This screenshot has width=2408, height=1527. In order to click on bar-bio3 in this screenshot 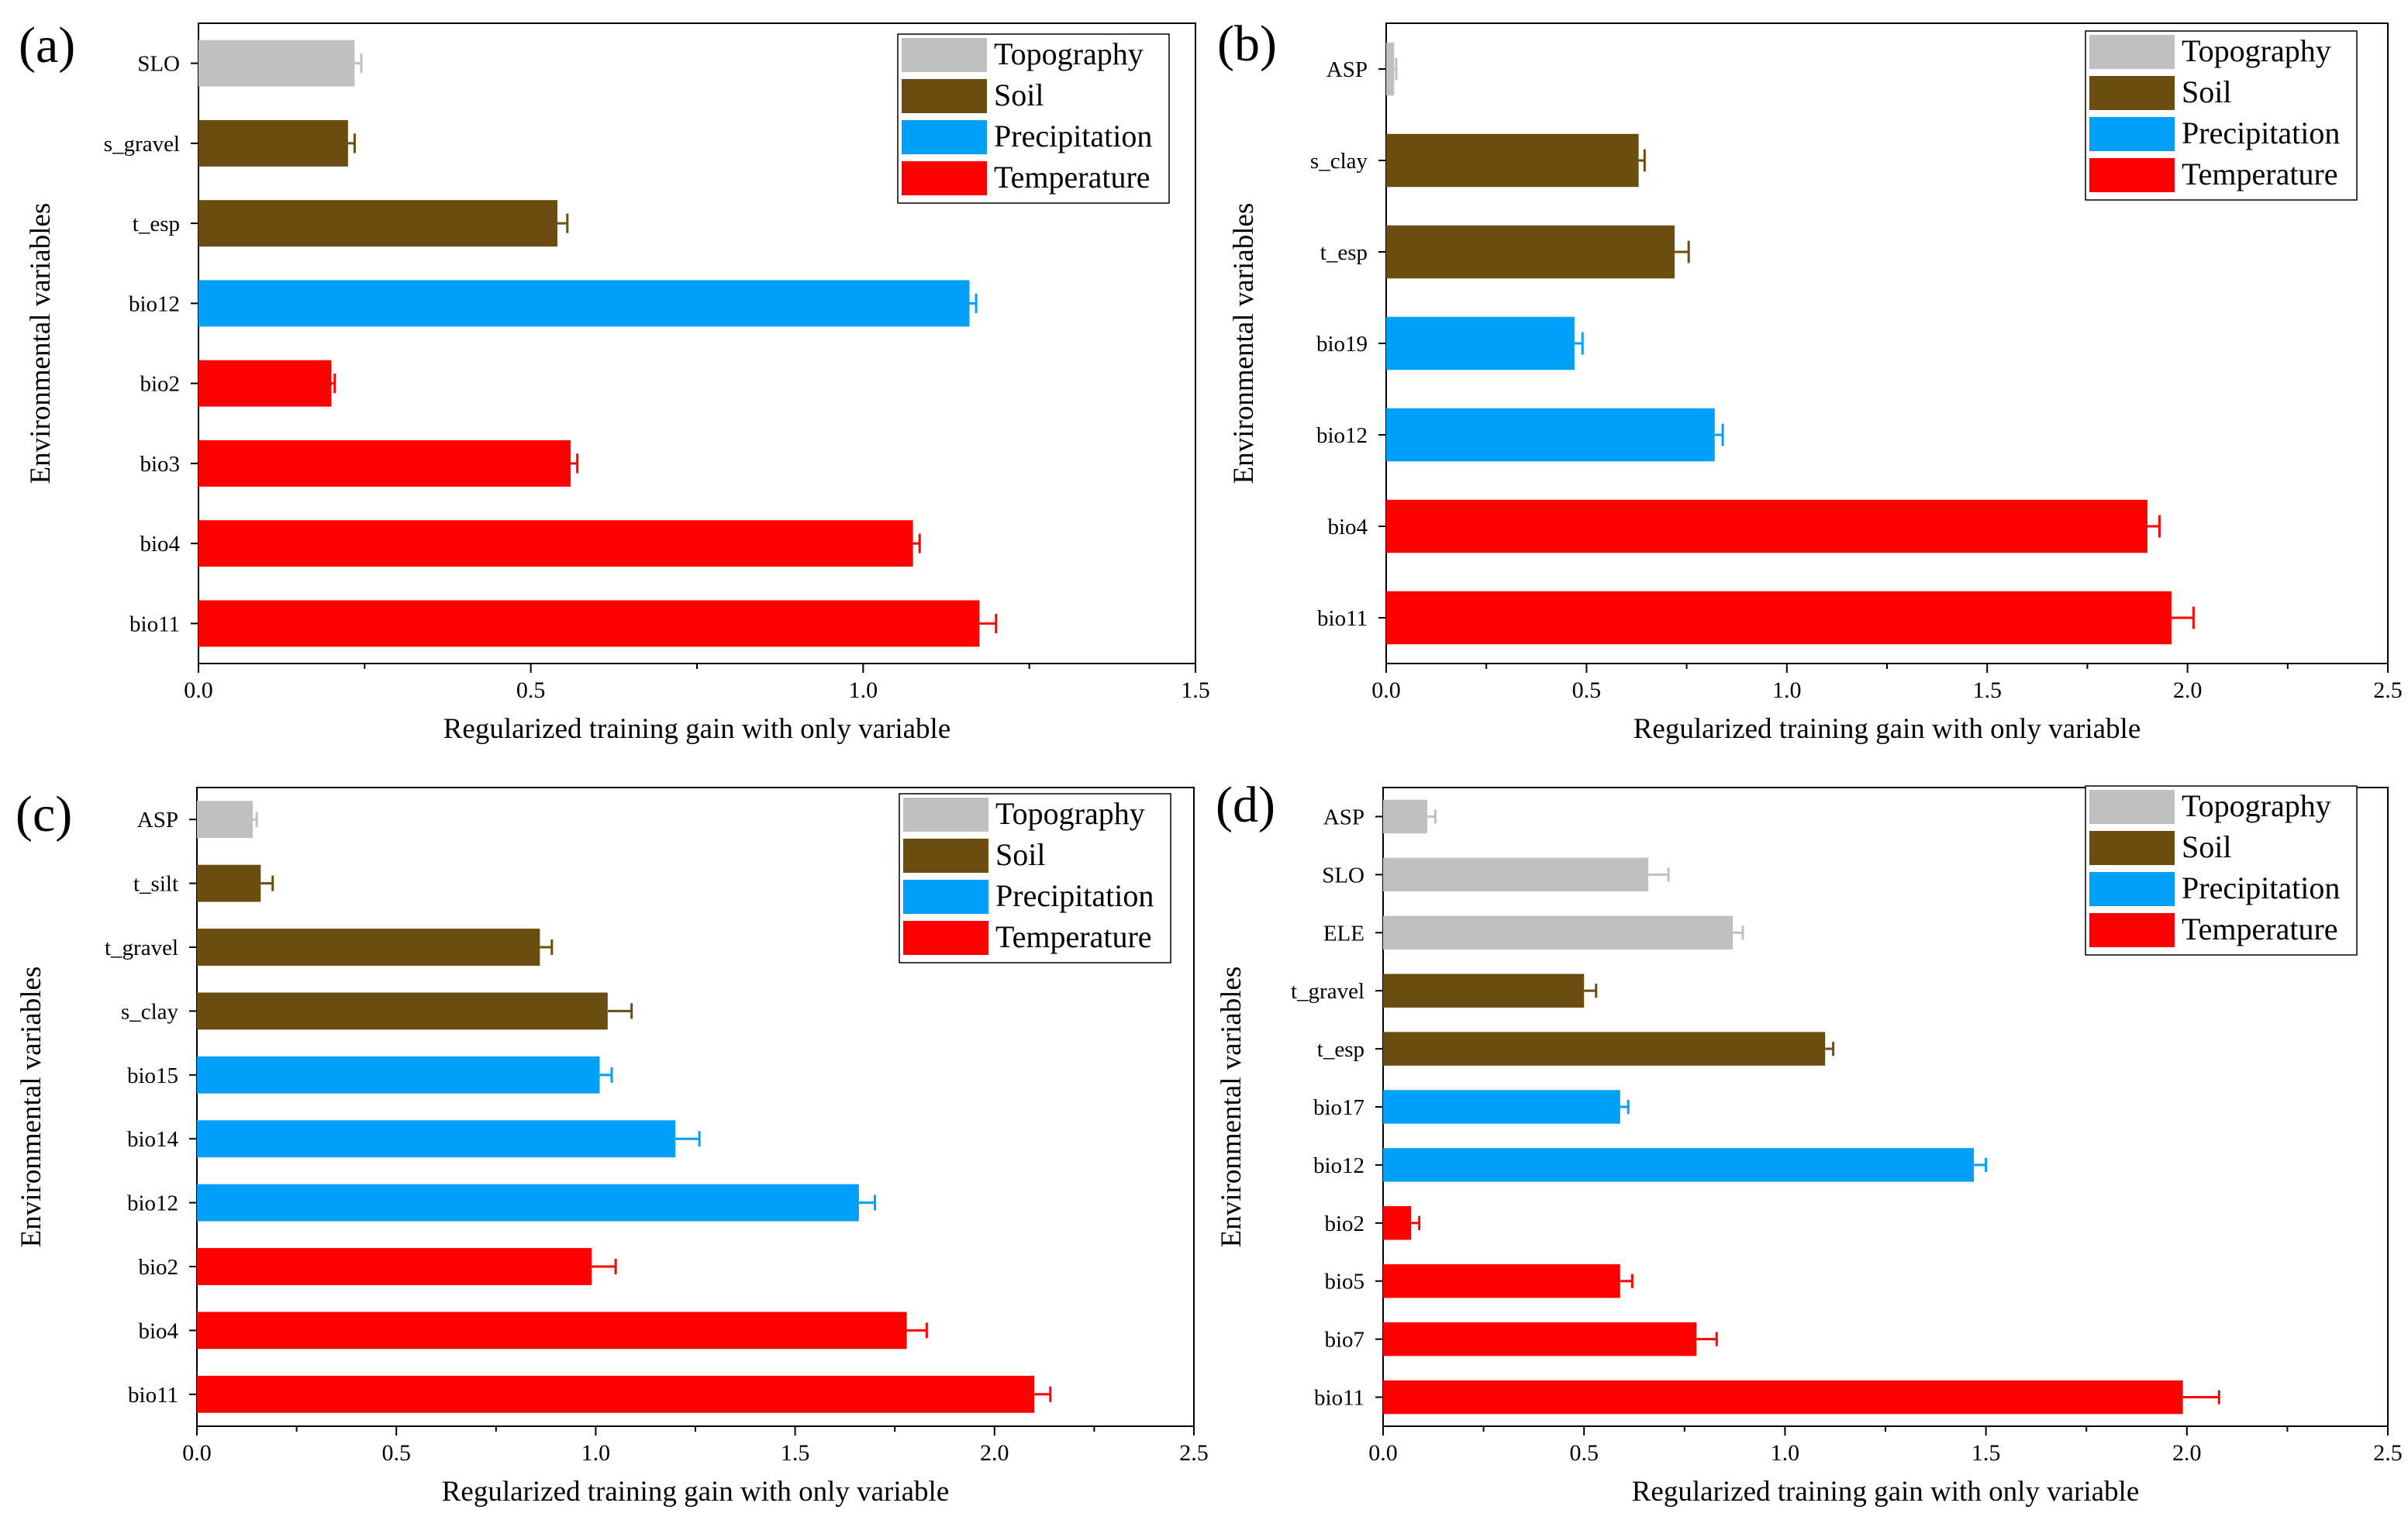, I will do `click(384, 463)`.